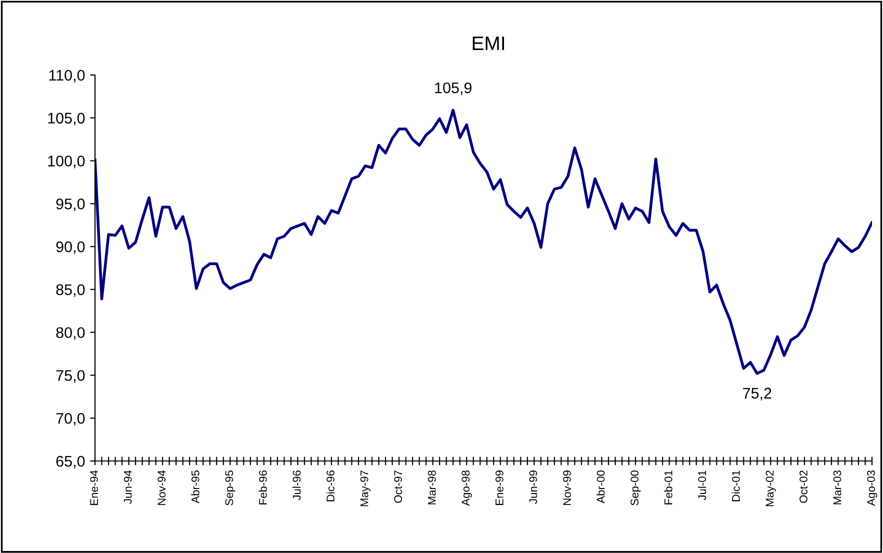 Image resolution: width=883 pixels, height=553 pixels. Describe the element at coordinates (70, 462) in the screenshot. I see `y-tick-label: 65,0` at that location.